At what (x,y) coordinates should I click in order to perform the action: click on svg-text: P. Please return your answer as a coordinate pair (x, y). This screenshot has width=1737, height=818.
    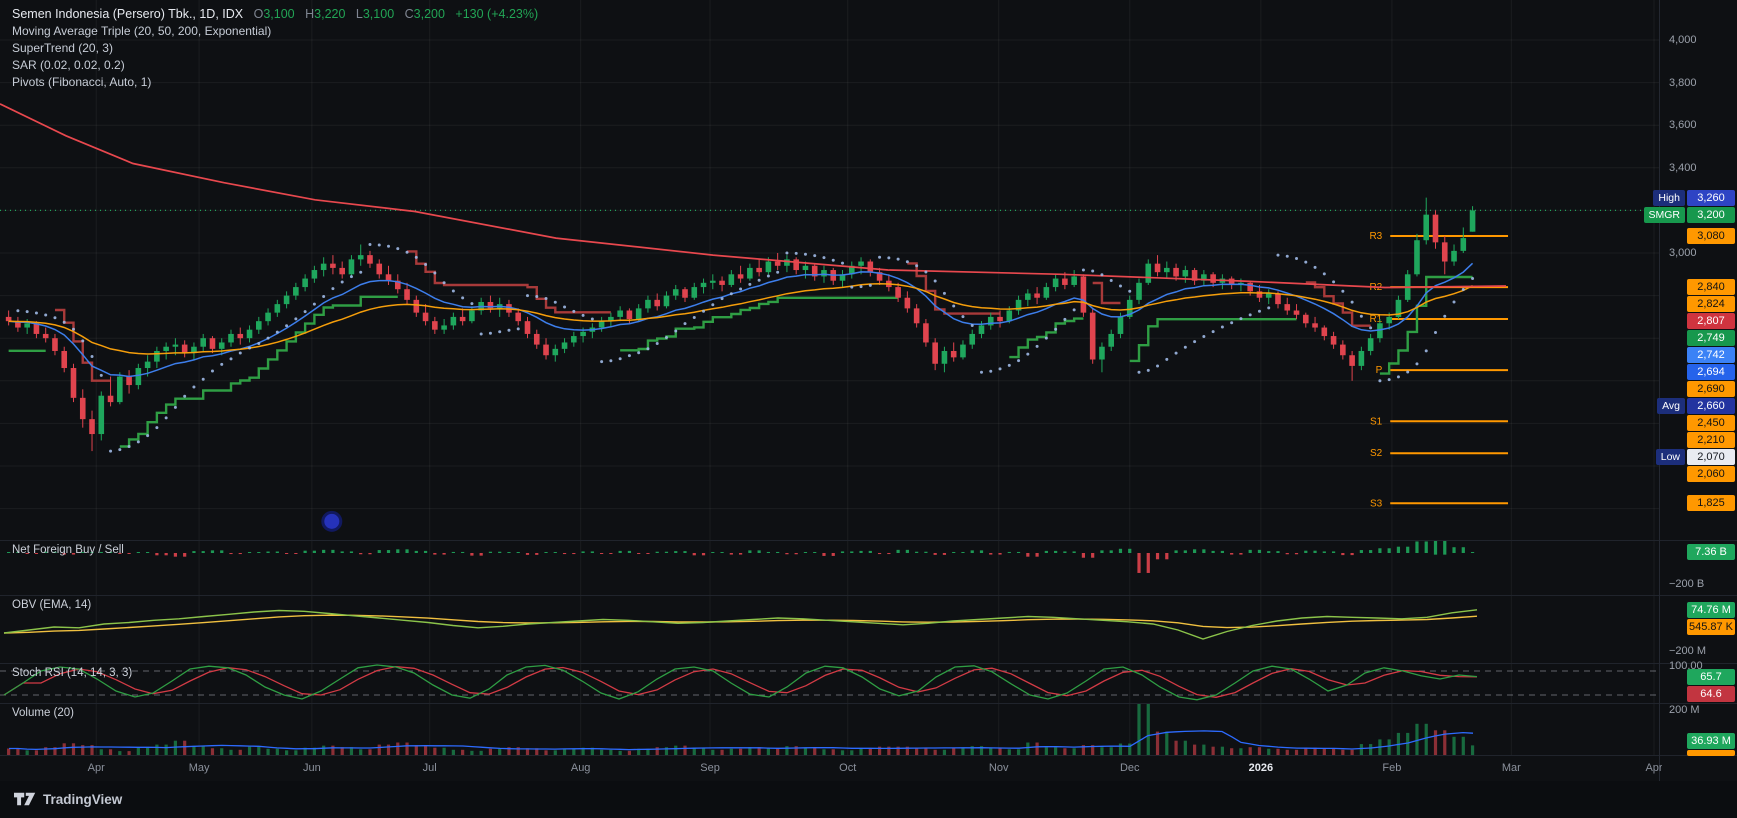
    Looking at the image, I should click on (1379, 370).